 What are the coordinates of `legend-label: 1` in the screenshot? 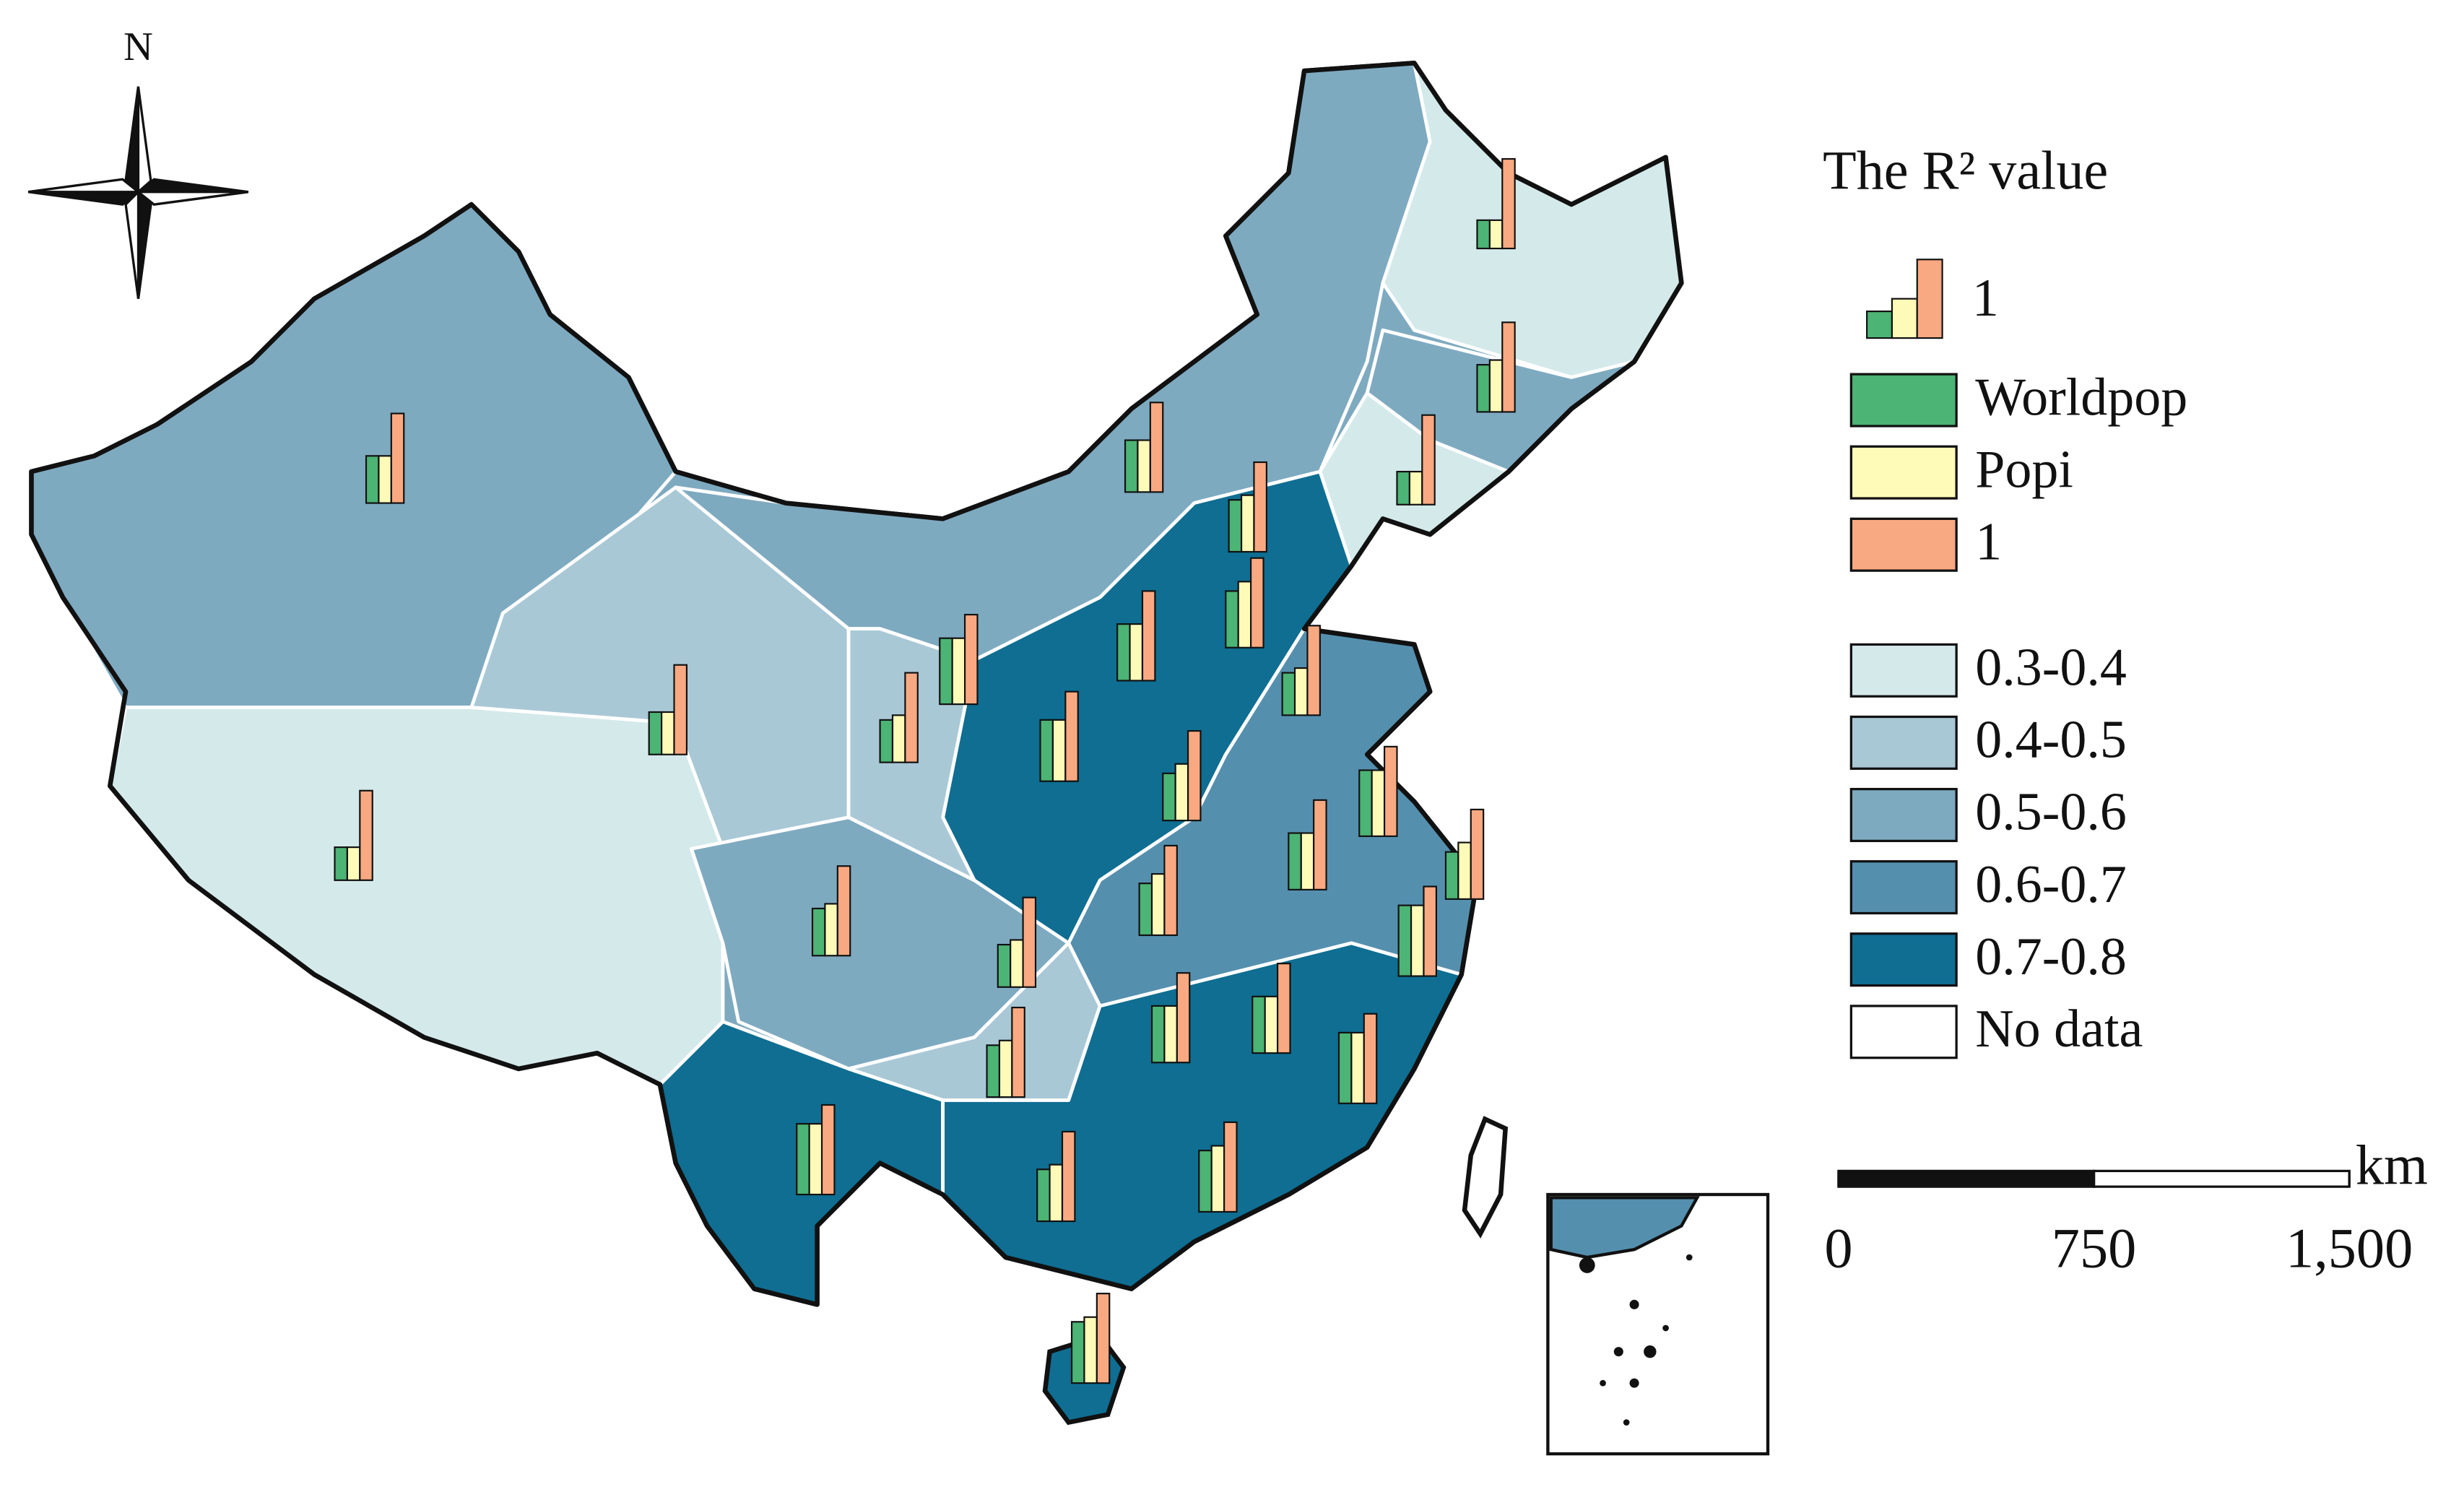 It's located at (1989, 541).